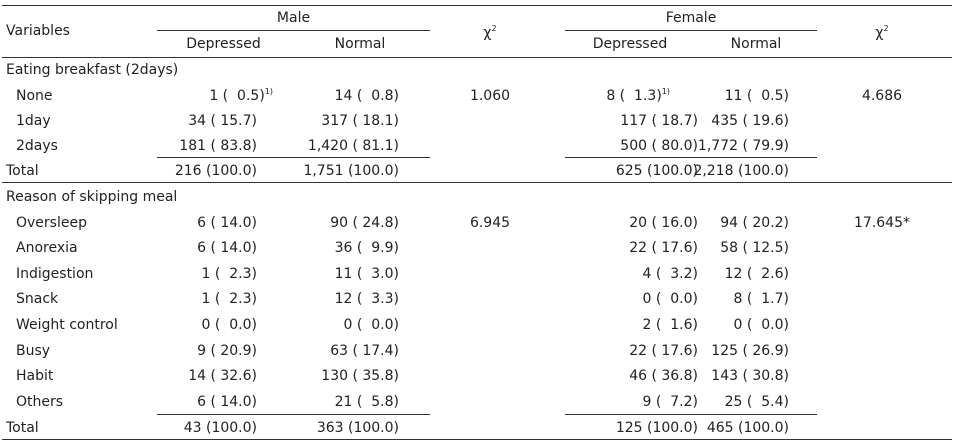 This screenshot has height=443, width=956. I want to click on male-normal-header: Normal, so click(360, 44).